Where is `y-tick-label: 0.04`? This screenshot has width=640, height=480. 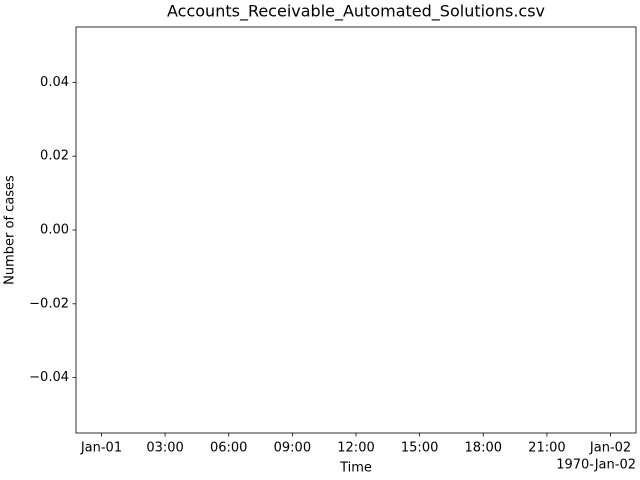 y-tick-label: 0.04 is located at coordinates (54, 82).